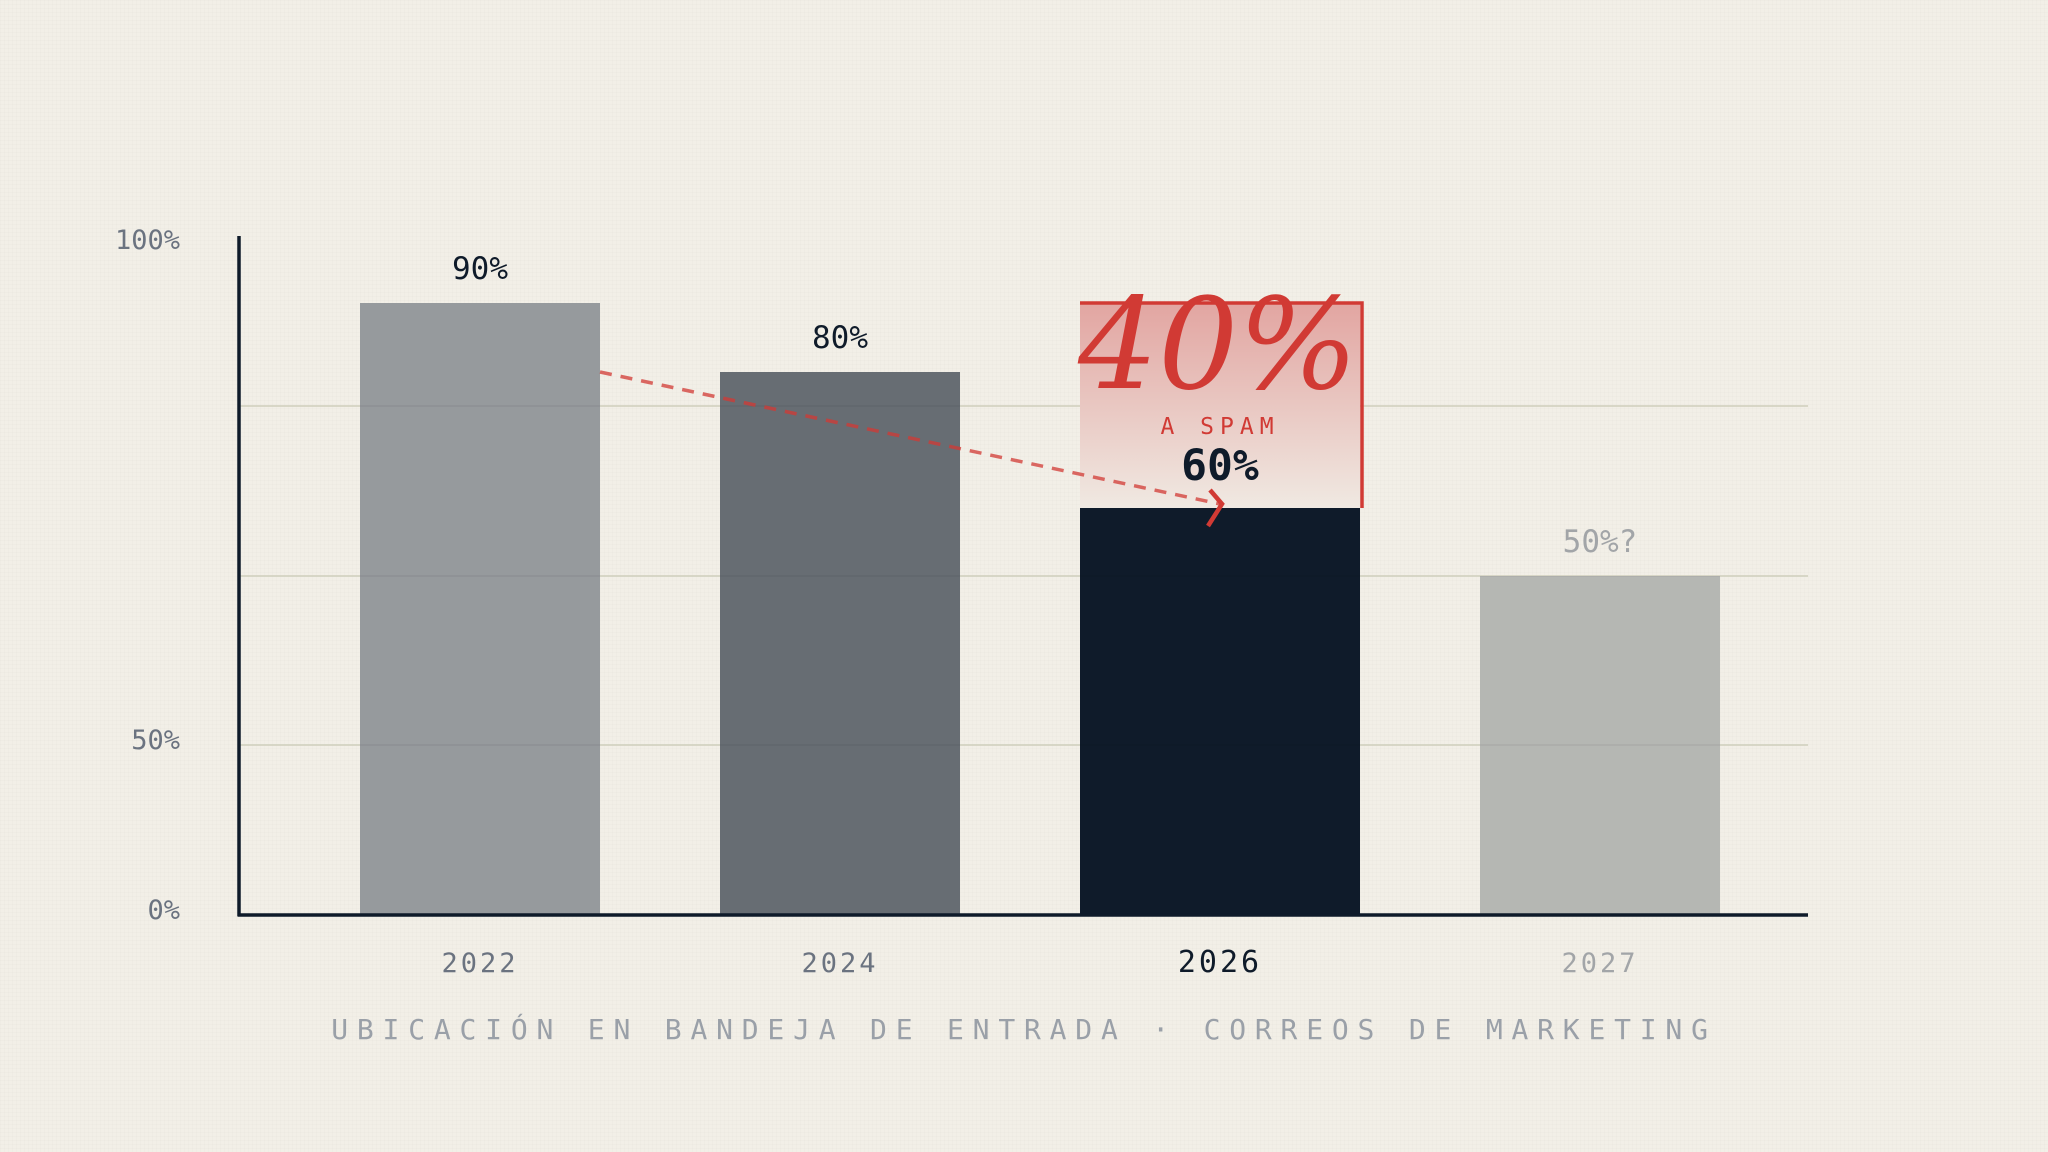 Image resolution: width=2048 pixels, height=1152 pixels. I want to click on value-label-2026: 60%, so click(1220, 466).